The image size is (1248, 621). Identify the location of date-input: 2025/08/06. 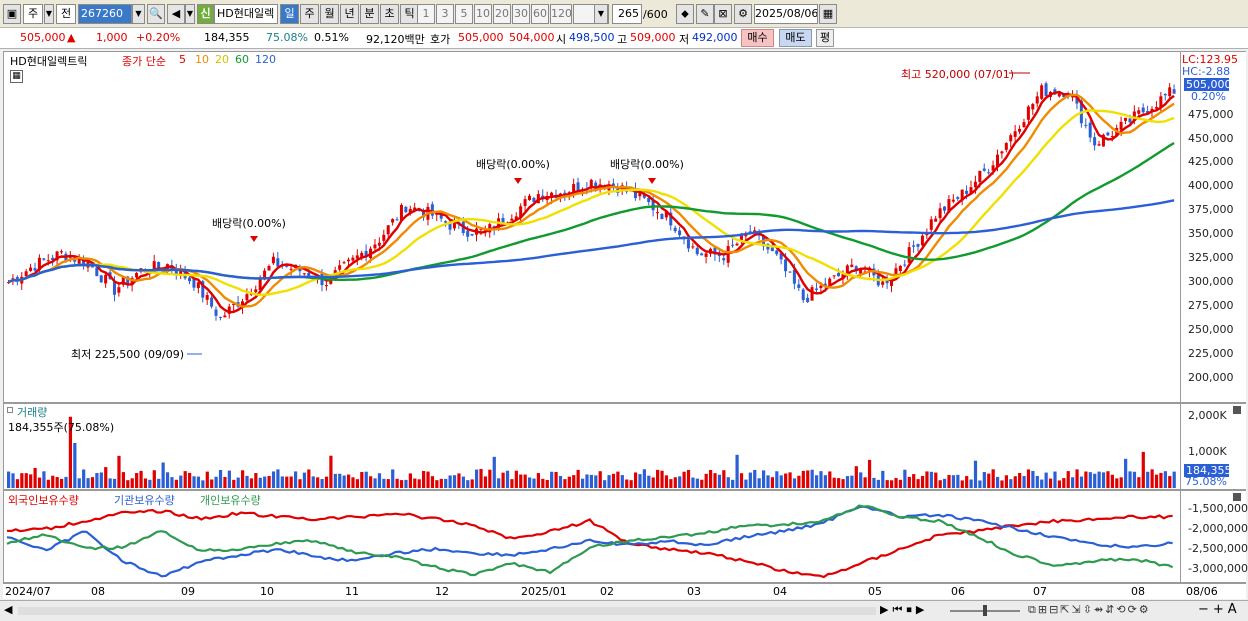
(786, 14).